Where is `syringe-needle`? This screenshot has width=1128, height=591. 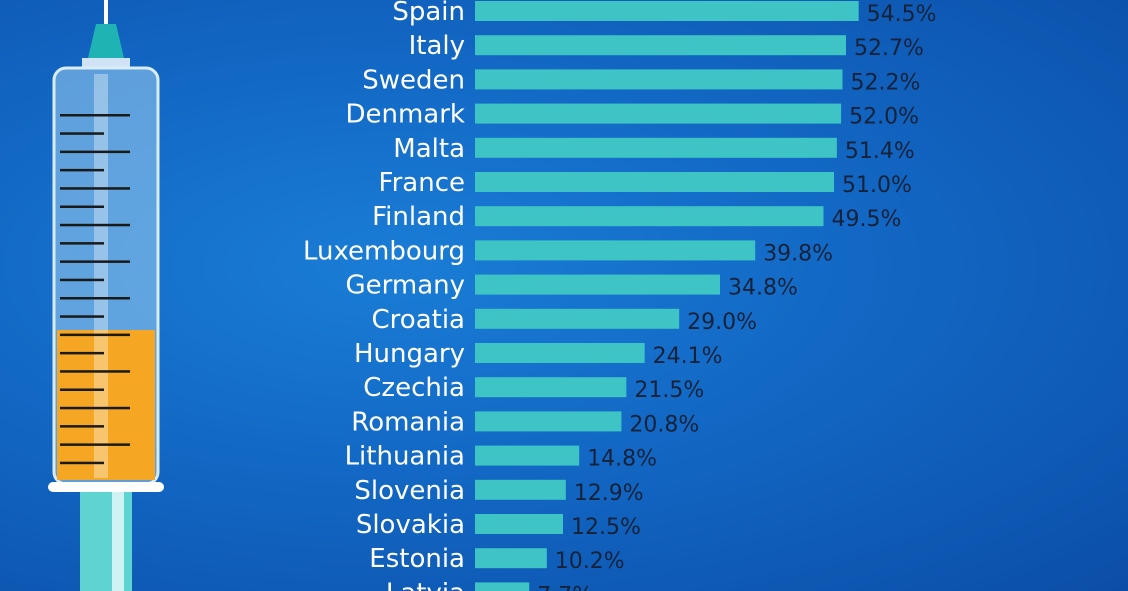 syringe-needle is located at coordinates (106, 12).